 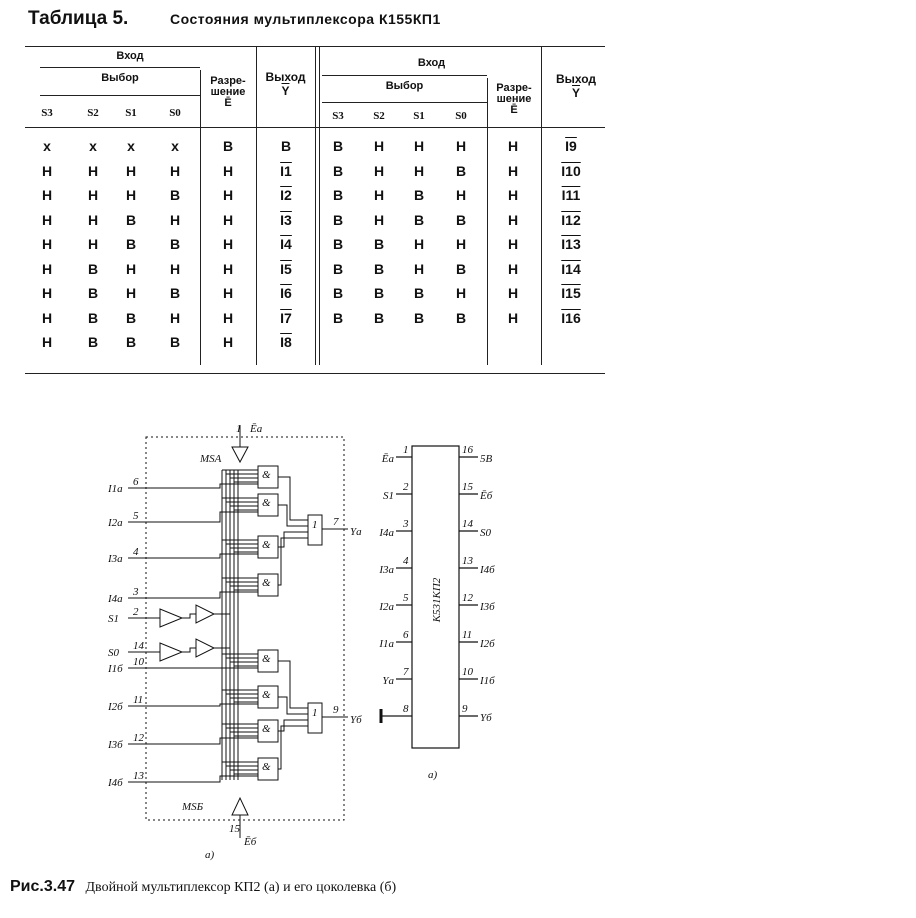 What do you see at coordinates (286, 342) in the screenshot?
I see `output-cell: I8` at bounding box center [286, 342].